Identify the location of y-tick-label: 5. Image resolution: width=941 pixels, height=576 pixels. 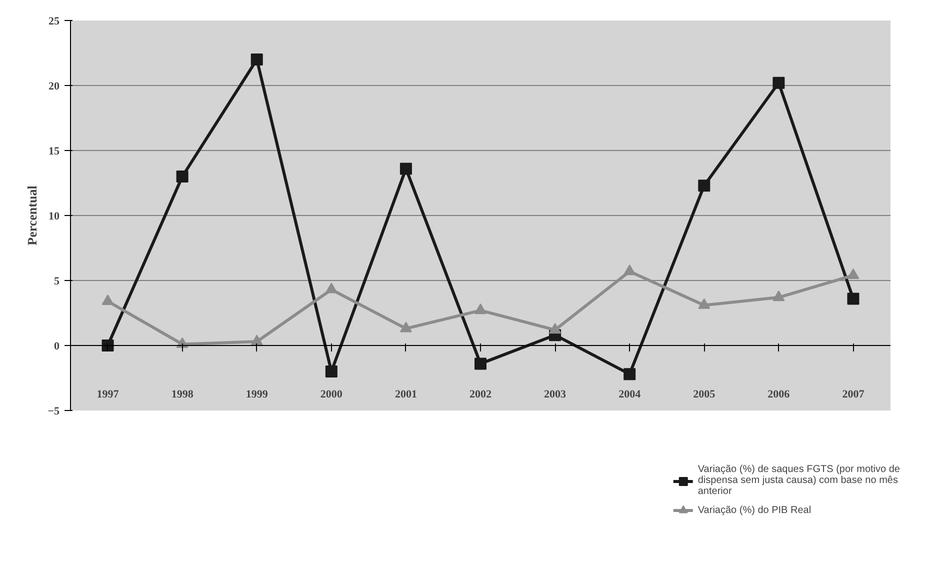
(57, 282).